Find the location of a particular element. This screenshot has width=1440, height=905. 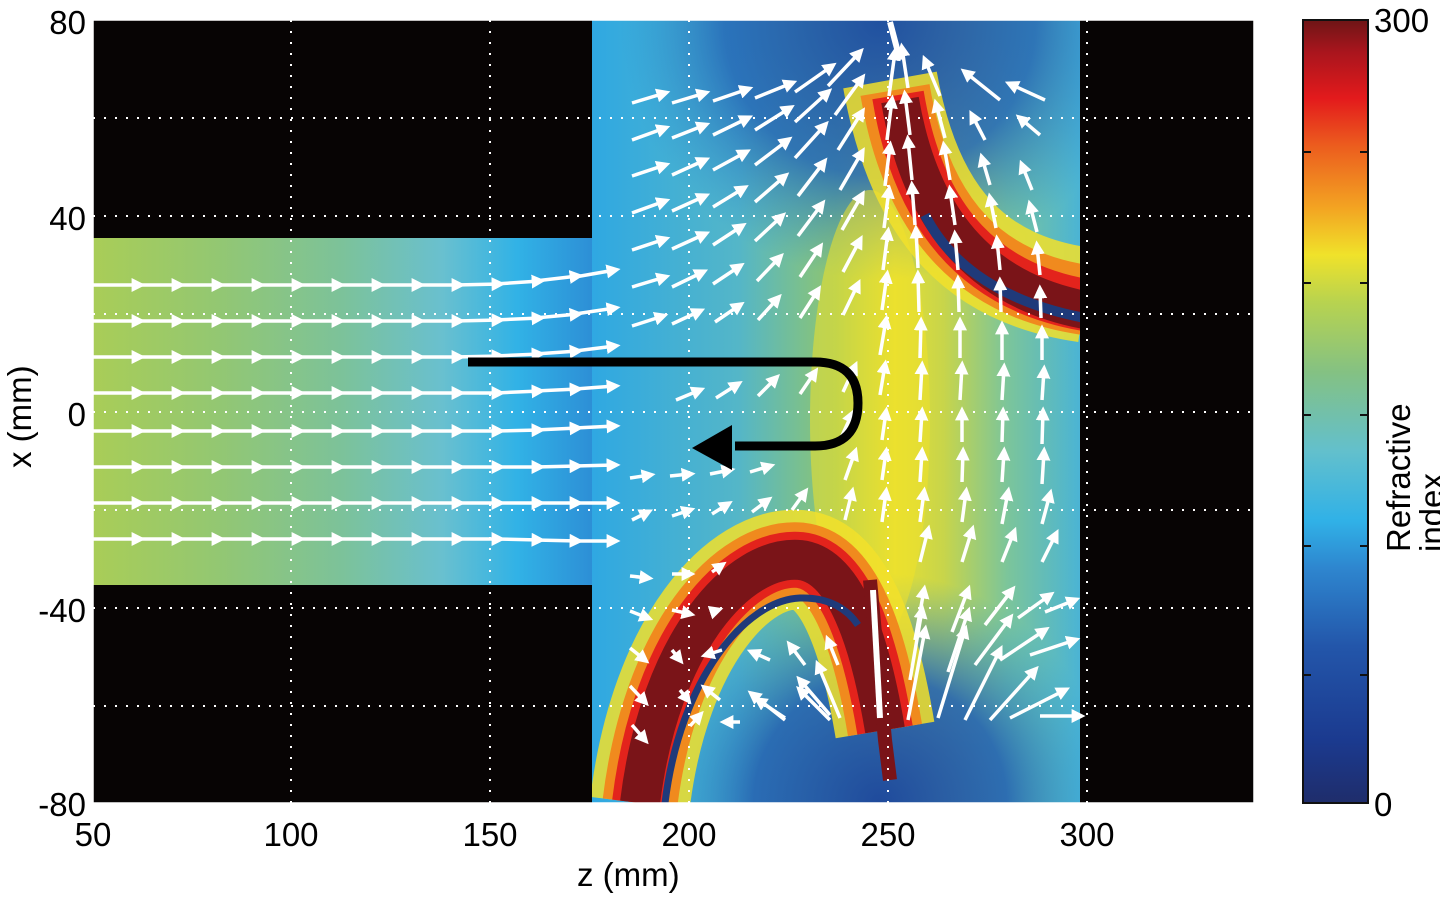

y-tick-label: -40 is located at coordinates (62, 610).